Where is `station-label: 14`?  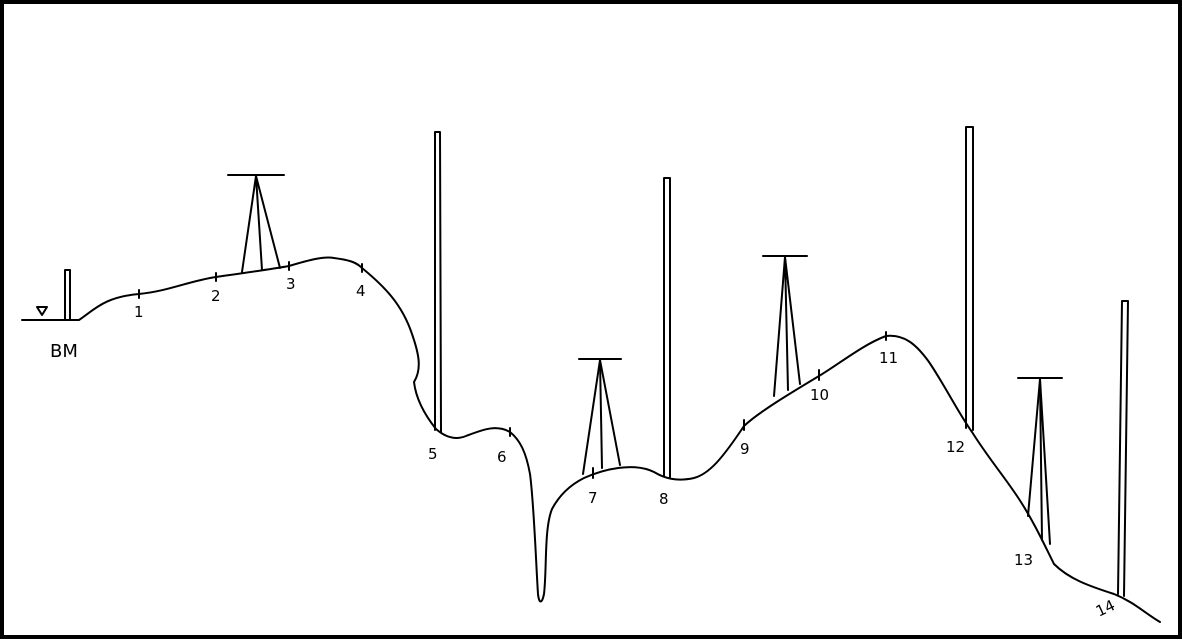
station-label: 14 is located at coordinates (1105, 608).